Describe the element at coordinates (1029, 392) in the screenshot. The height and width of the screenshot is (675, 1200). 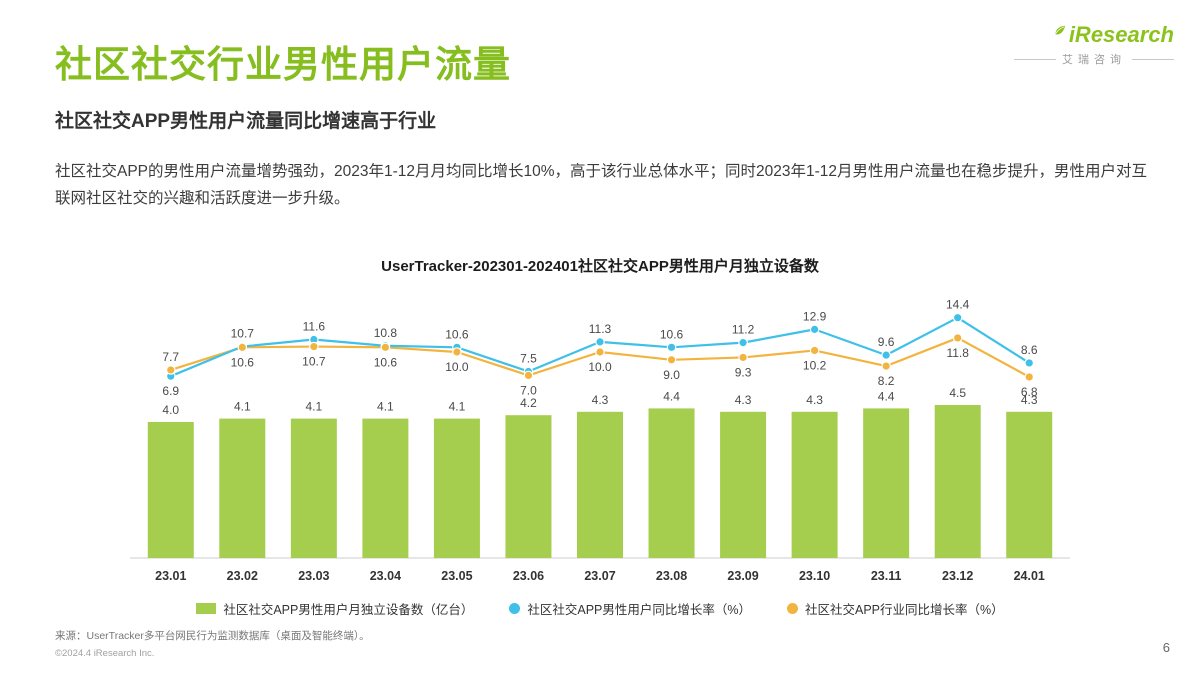
I see `industry-growth-value-label: 6.8` at that location.